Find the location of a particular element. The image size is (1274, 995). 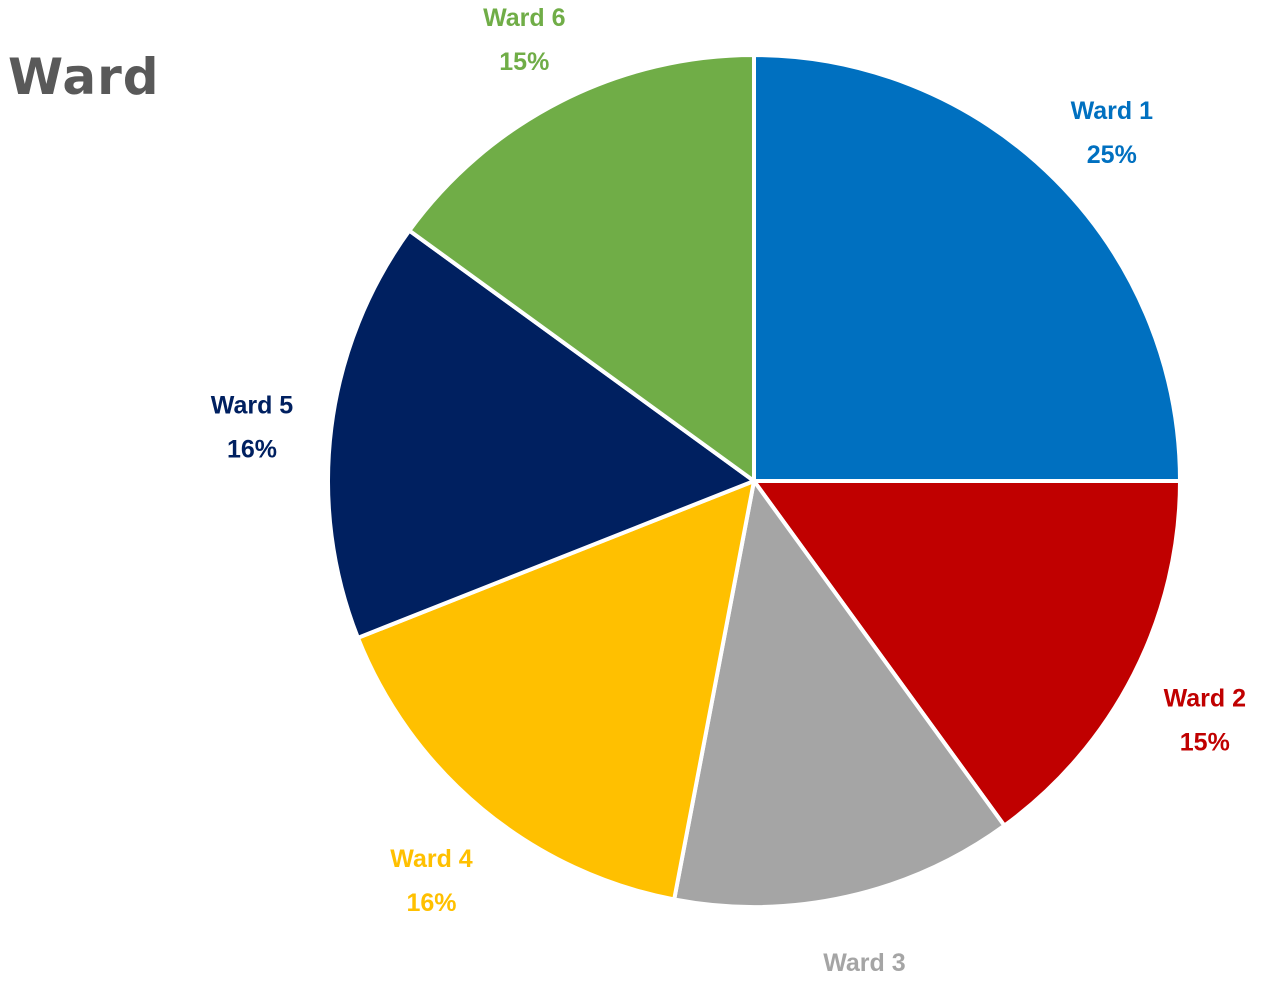

data-label-category: Ward 4 is located at coordinates (431, 859).